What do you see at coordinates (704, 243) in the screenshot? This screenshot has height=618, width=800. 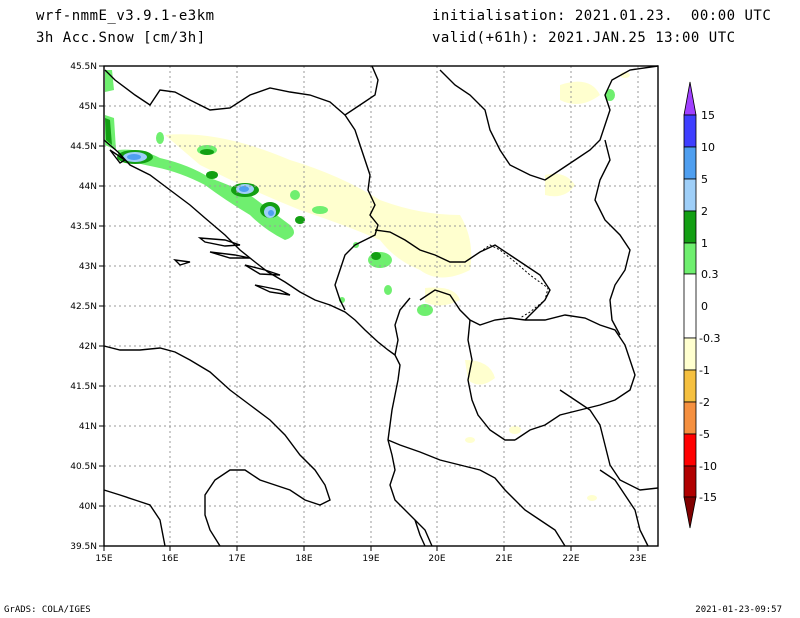 I see `colorbar-label: 1` at bounding box center [704, 243].